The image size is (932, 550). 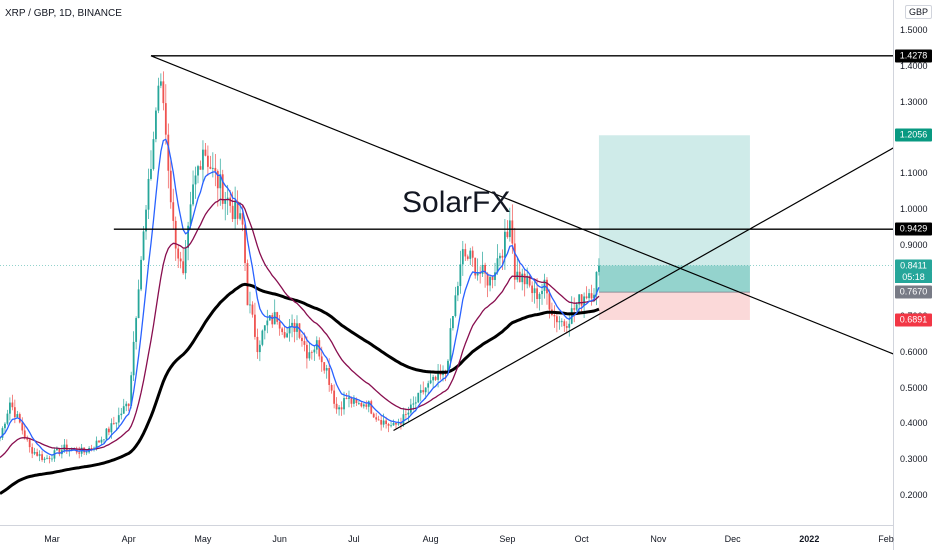 What do you see at coordinates (674, 306) in the screenshot?
I see `stop-zone` at bounding box center [674, 306].